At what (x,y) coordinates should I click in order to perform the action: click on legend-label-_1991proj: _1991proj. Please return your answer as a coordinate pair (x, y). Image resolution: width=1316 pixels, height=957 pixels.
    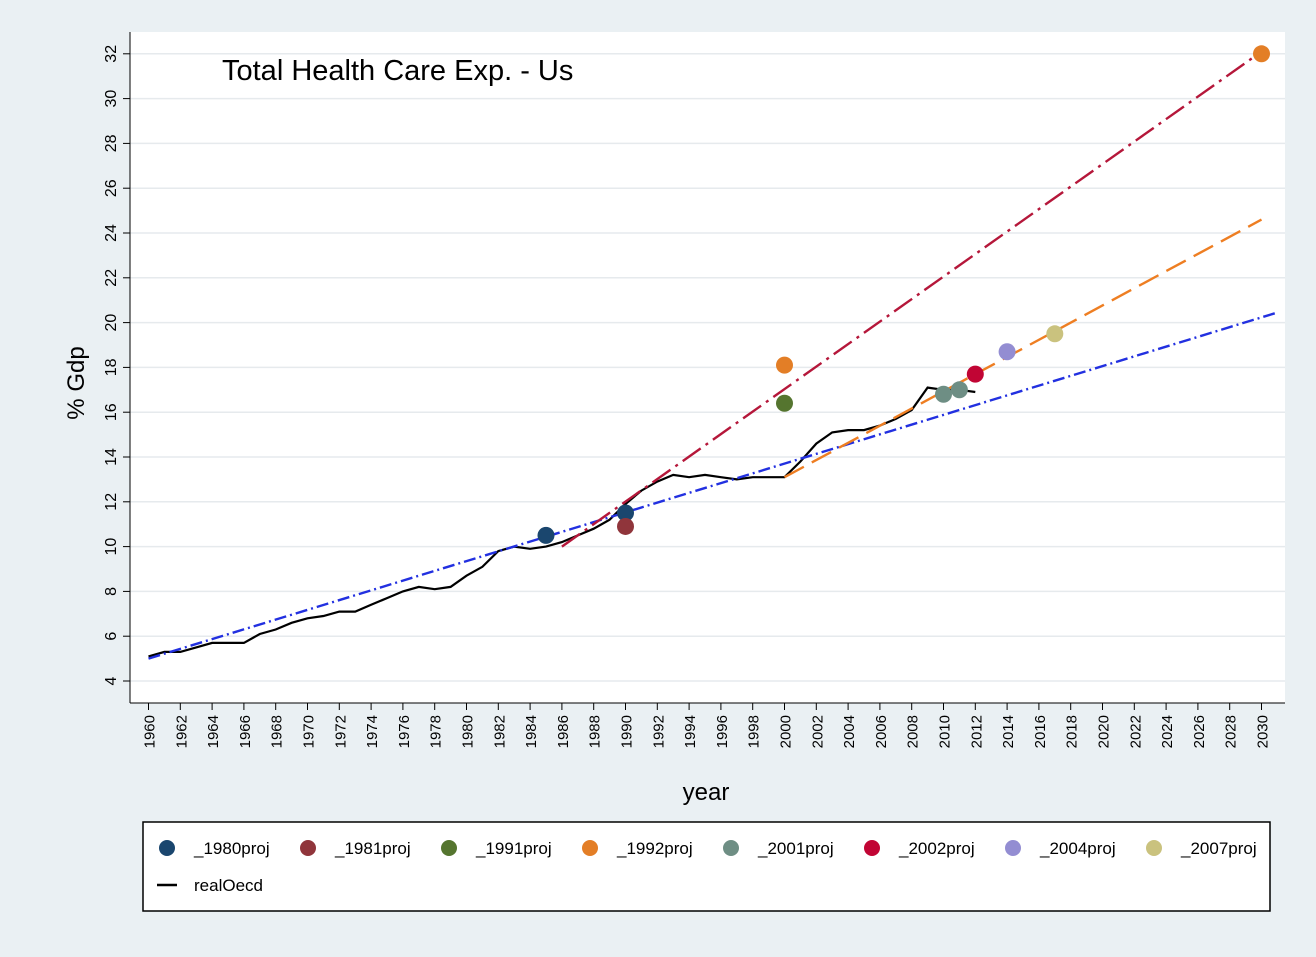
    Looking at the image, I should click on (513, 848).